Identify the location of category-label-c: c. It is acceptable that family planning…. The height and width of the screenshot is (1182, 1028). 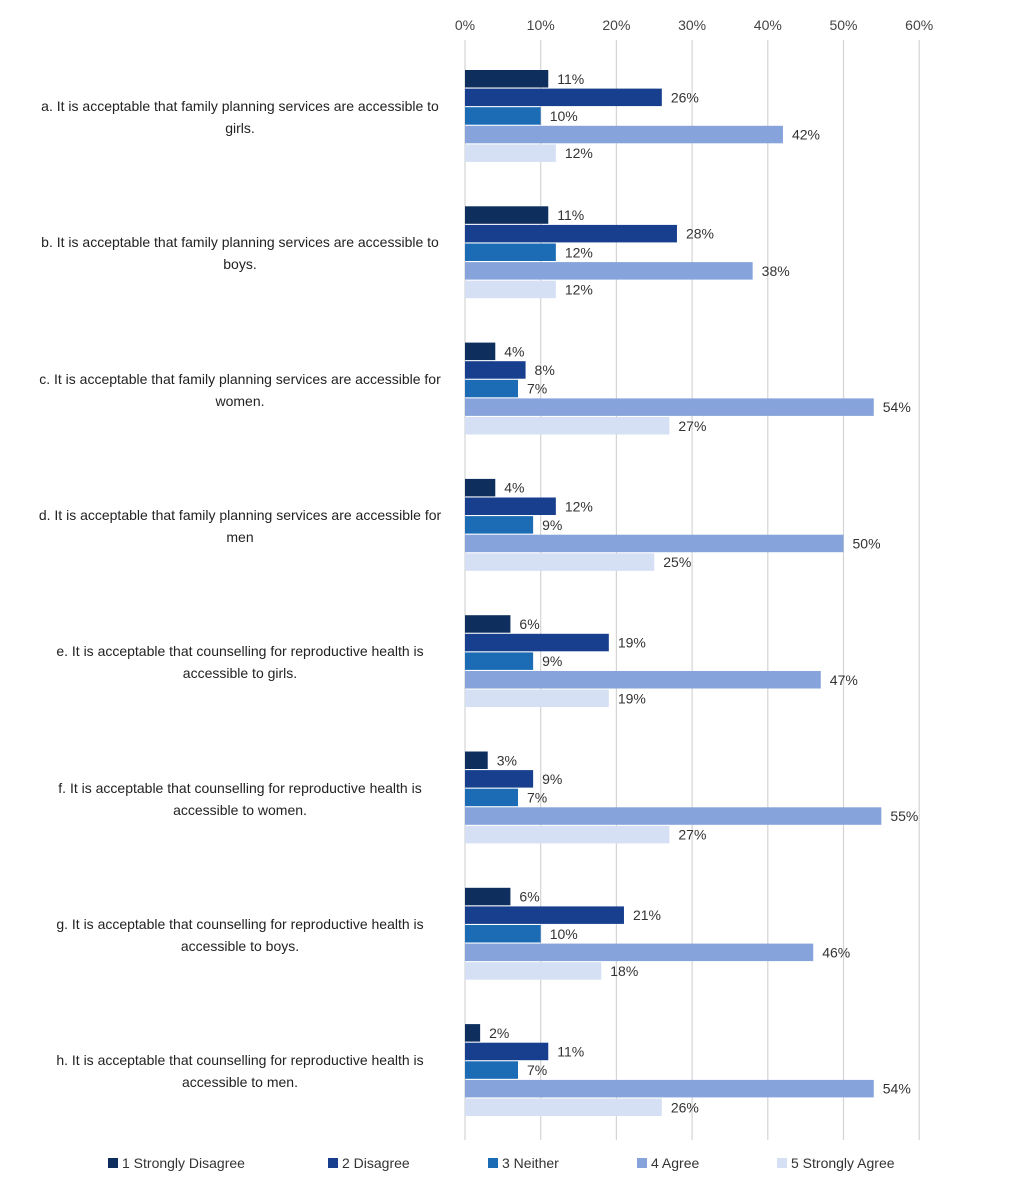
(245, 390).